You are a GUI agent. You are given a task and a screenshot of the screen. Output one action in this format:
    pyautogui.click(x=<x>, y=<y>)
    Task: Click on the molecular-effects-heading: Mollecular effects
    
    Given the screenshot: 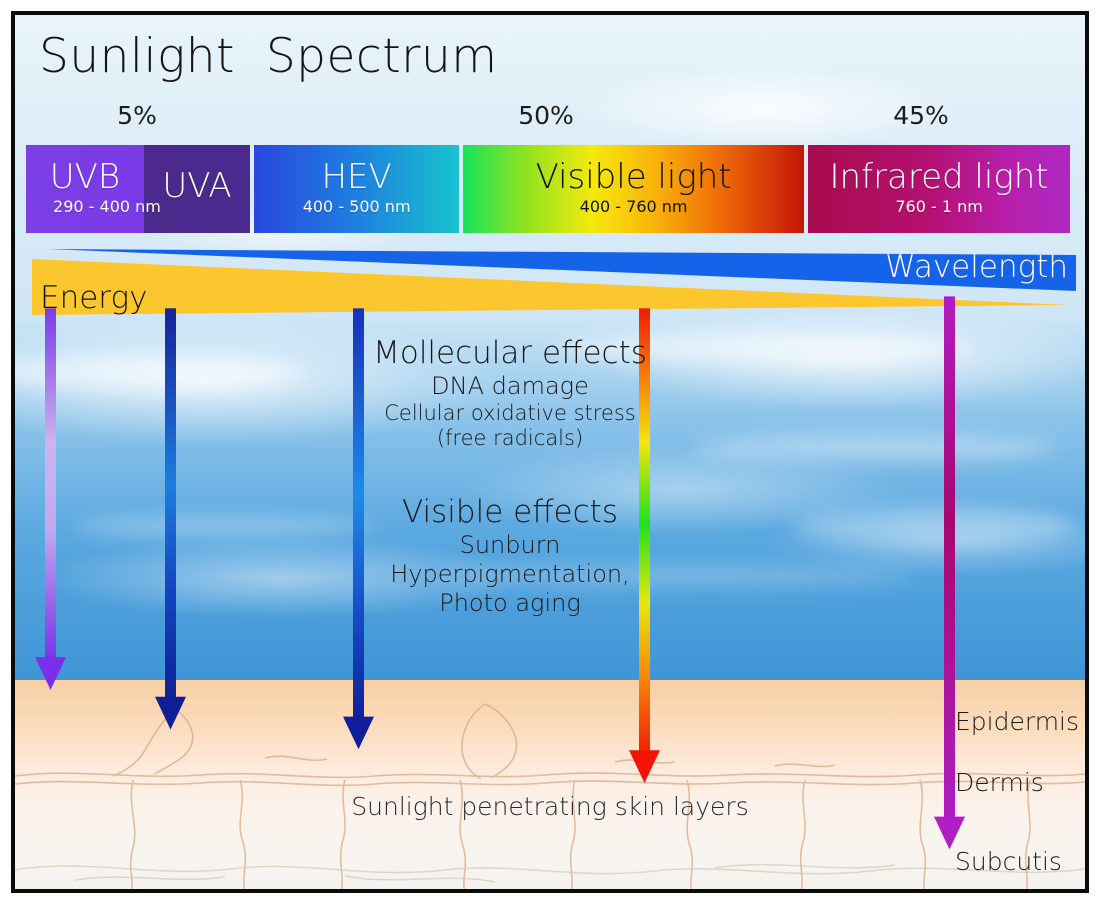 What is the action you would take?
    pyautogui.click(x=510, y=353)
    